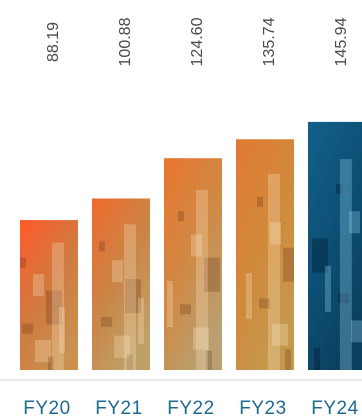 Image resolution: width=362 pixels, height=418 pixels. I want to click on category-labels-group: FY20 FY21 FY22 FY23 FY24, so click(190, 408).